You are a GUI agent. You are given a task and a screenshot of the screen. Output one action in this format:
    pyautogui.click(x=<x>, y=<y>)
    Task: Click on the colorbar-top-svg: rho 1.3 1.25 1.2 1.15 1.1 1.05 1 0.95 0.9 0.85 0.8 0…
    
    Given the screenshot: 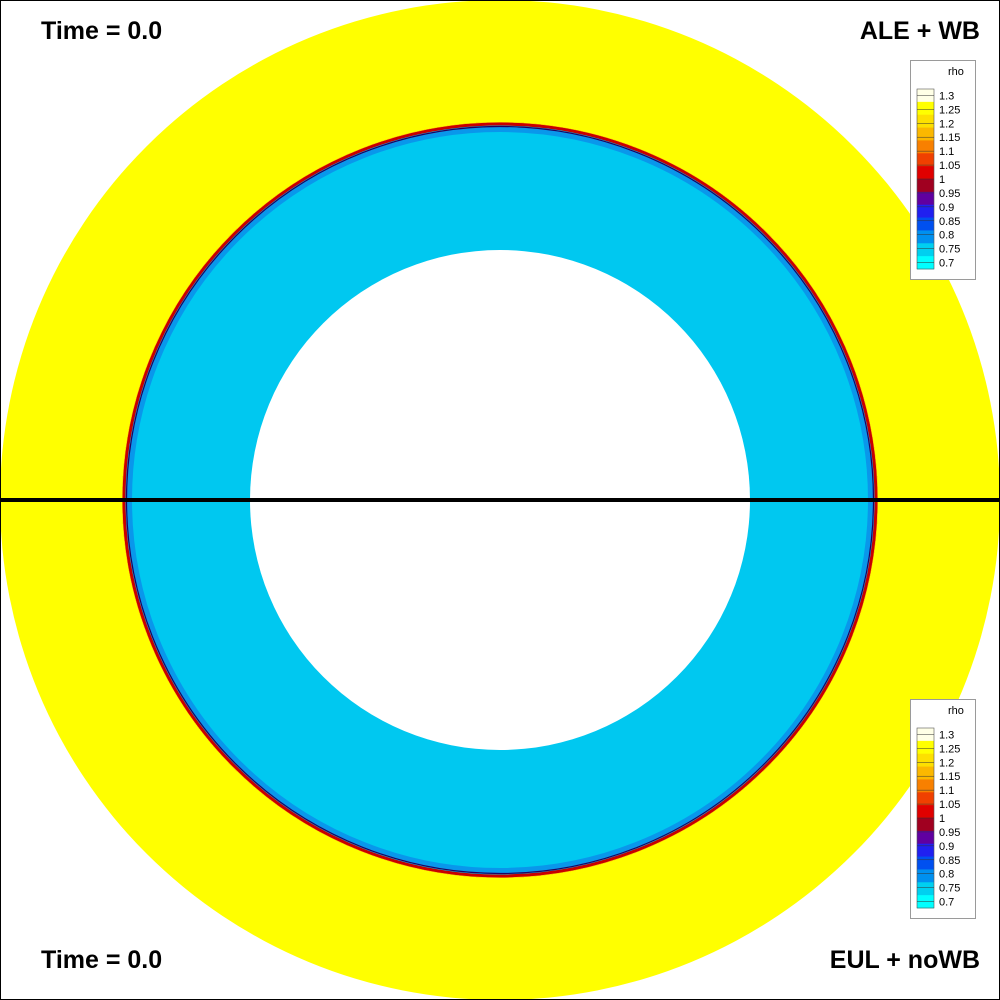 What is the action you would take?
    pyautogui.click(x=940, y=168)
    